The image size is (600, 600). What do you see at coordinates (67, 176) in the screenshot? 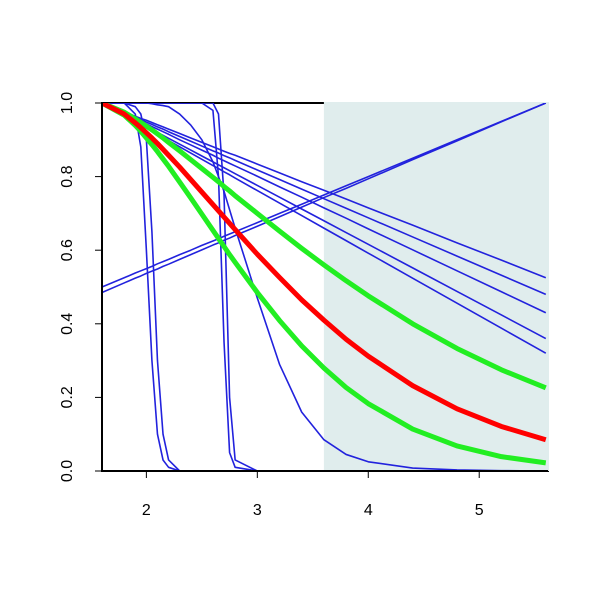
I see `y-tick-label: 0.8` at bounding box center [67, 176].